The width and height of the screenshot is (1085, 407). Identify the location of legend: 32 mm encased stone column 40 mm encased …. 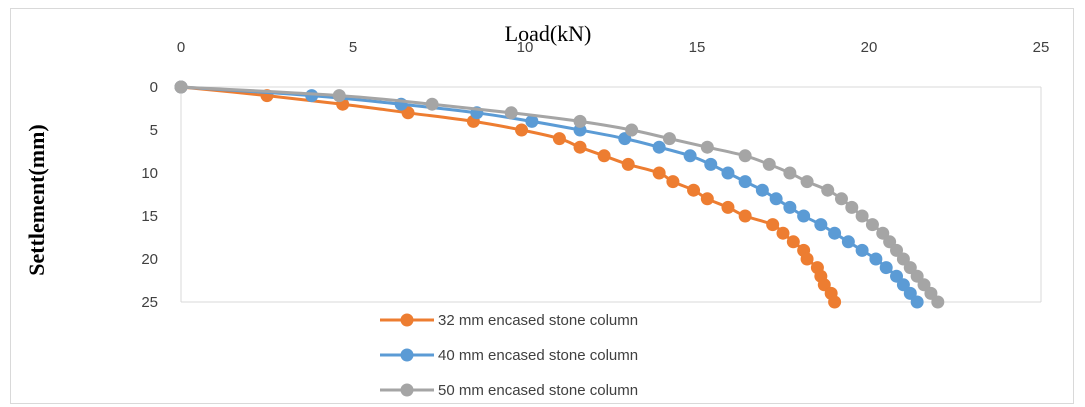
(509, 355).